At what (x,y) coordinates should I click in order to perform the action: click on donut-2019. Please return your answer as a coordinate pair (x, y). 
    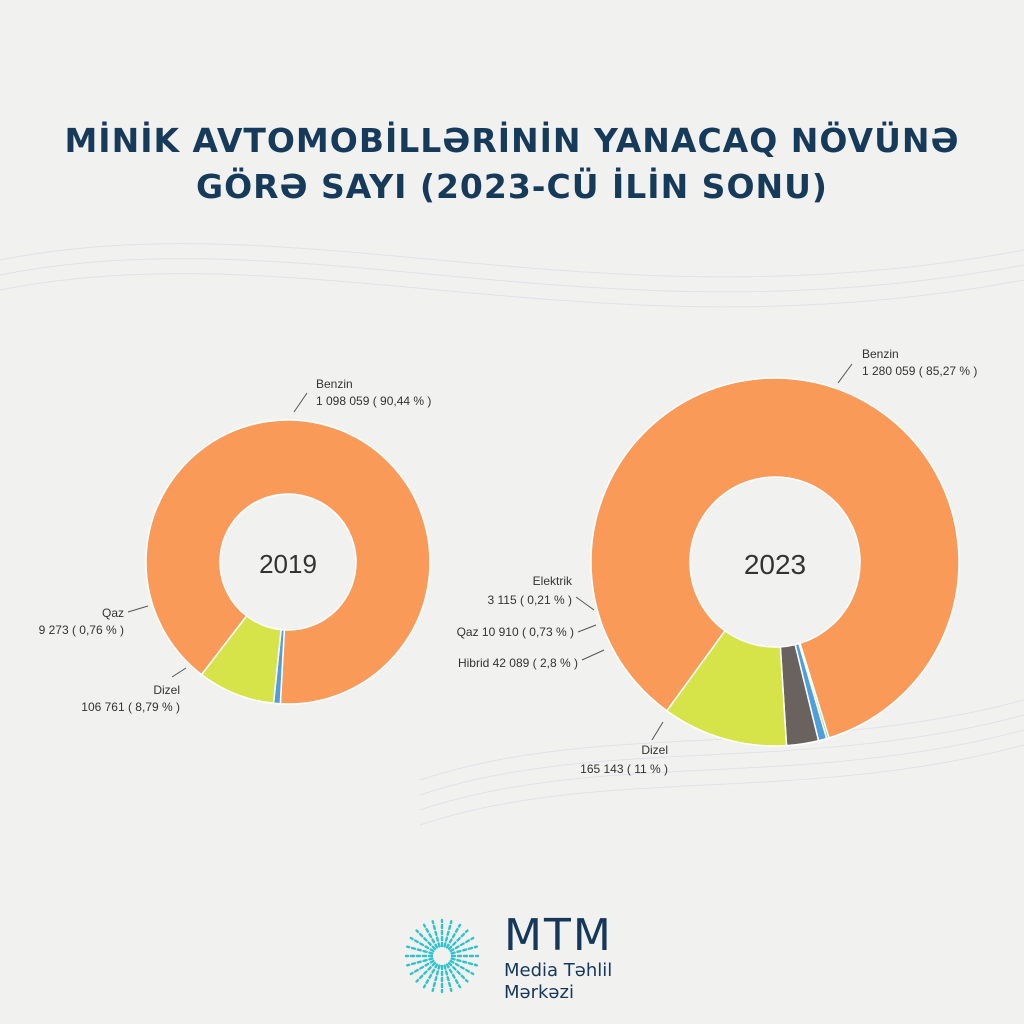
    Looking at the image, I should click on (288, 562).